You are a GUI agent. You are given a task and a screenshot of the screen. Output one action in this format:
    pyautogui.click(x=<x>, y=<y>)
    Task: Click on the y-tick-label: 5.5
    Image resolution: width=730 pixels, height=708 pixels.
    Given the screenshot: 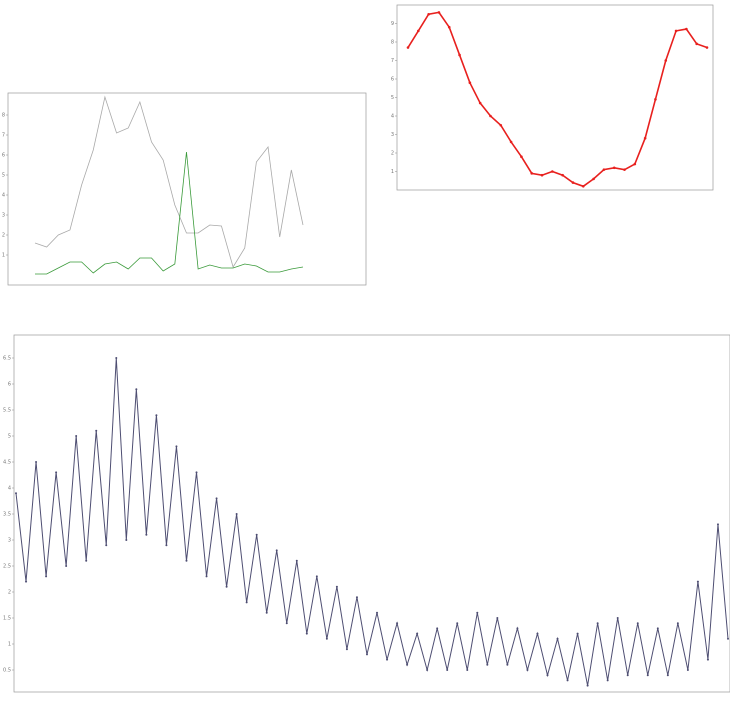 What is the action you would take?
    pyautogui.click(x=7, y=411)
    